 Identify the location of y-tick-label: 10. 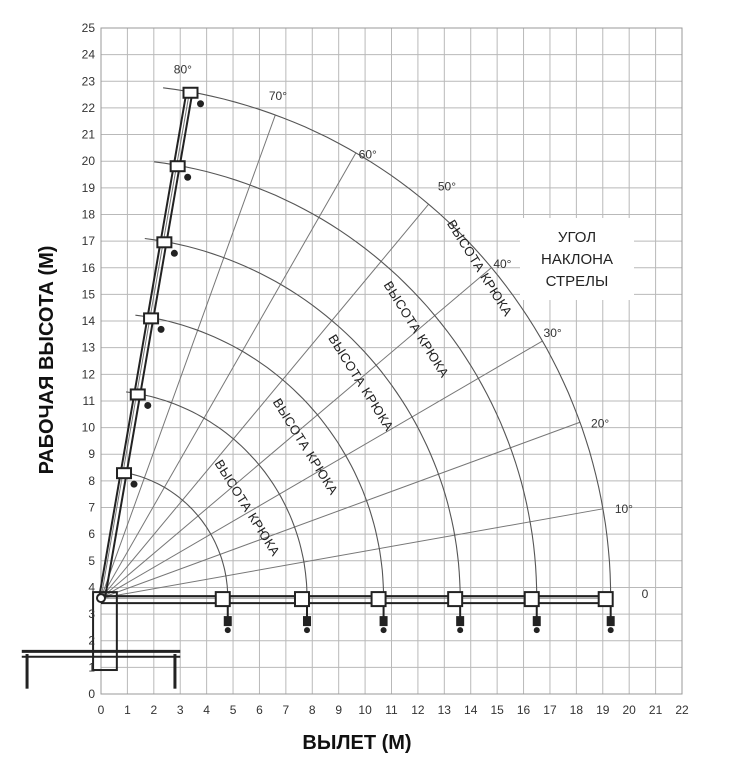
(89, 428).